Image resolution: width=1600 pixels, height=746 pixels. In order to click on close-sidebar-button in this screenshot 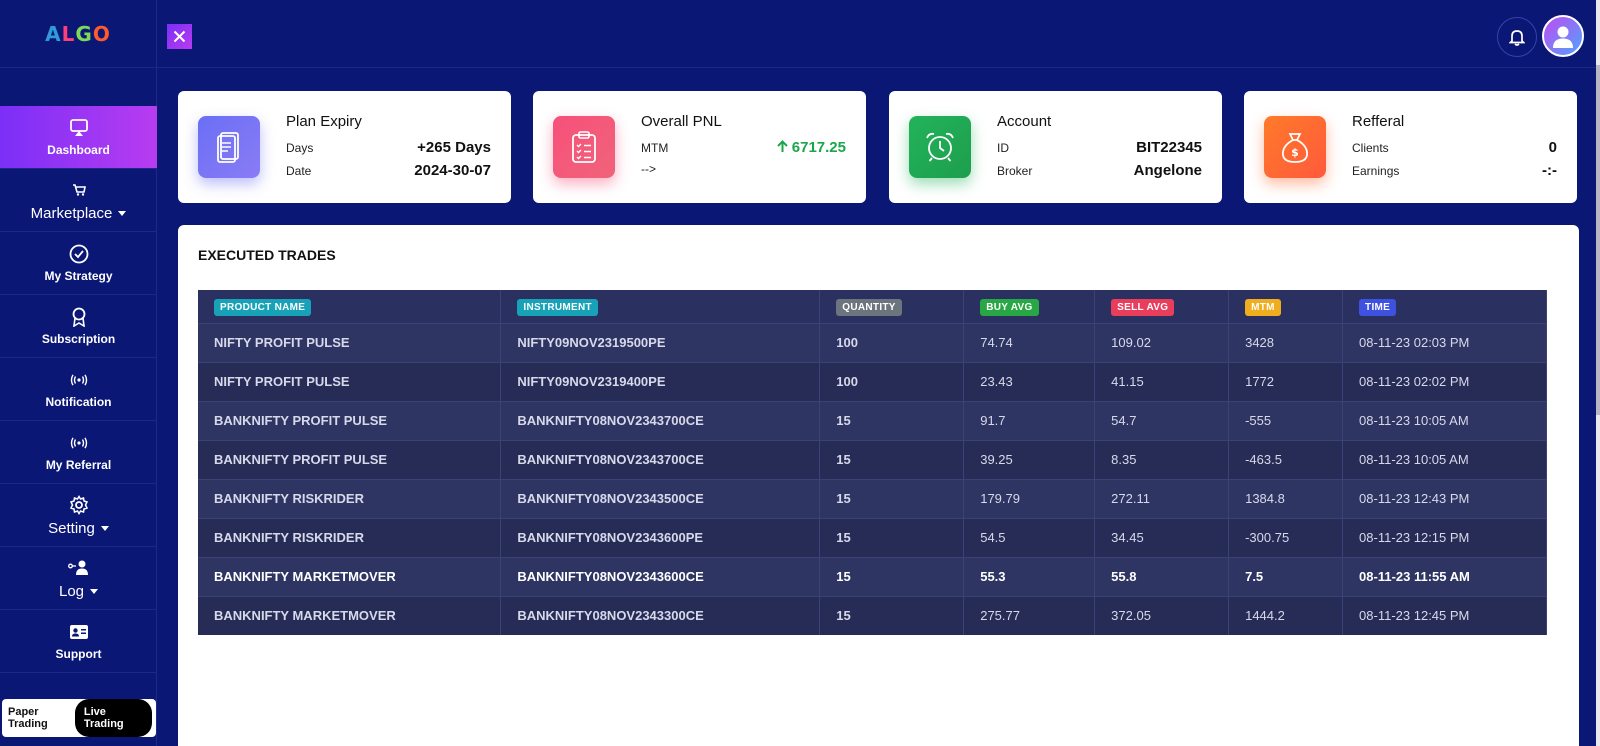, I will do `click(179, 36)`.